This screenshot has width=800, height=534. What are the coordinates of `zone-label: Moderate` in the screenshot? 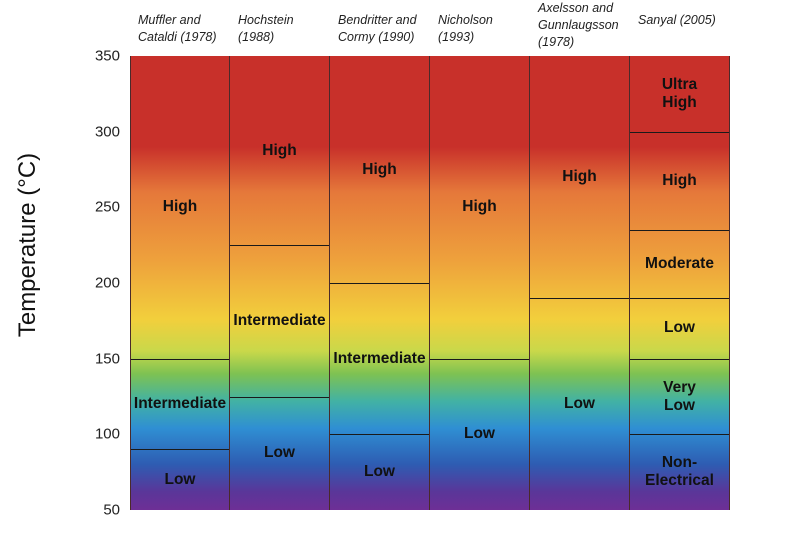 It's located at (679, 264).